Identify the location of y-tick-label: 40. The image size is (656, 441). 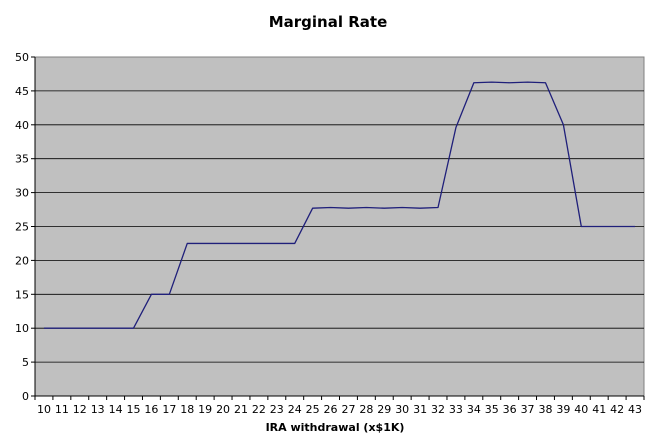
(22, 125).